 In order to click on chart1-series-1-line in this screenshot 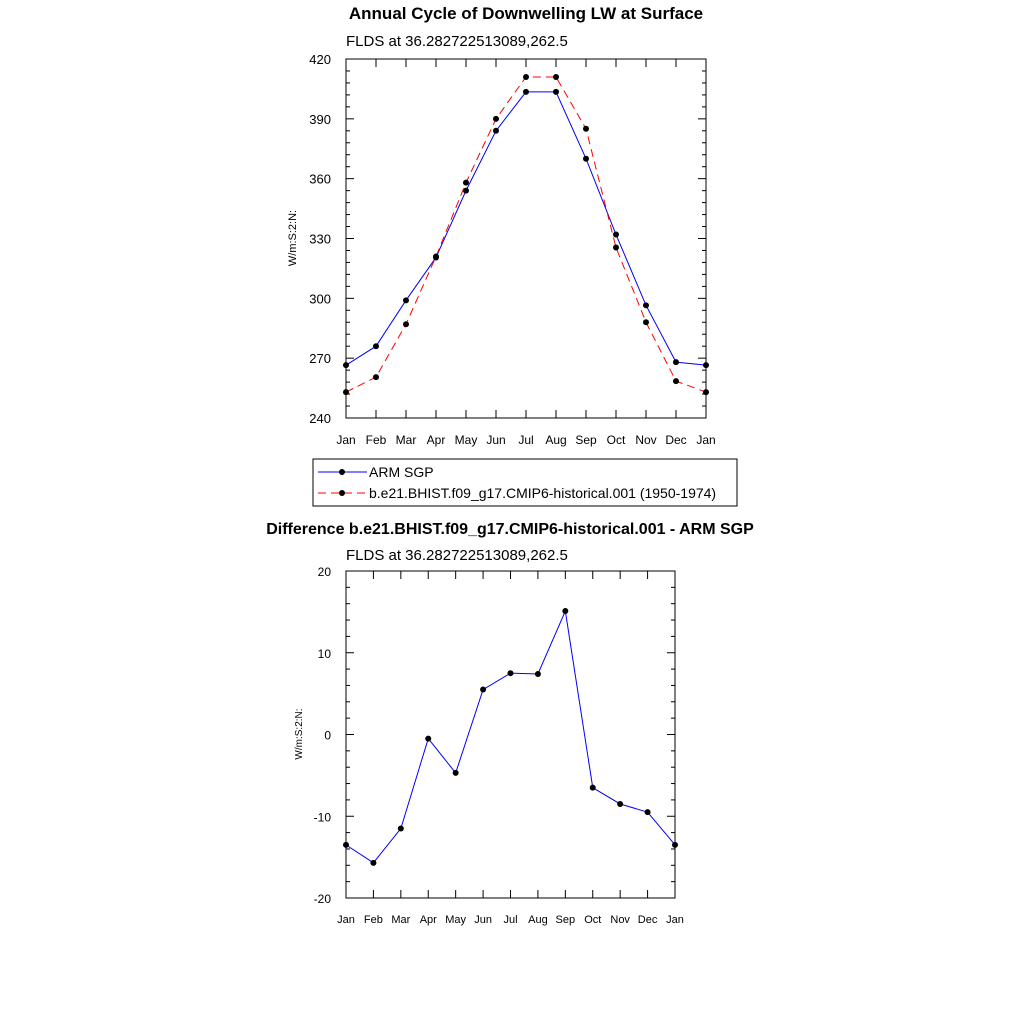, I will do `click(526, 228)`.